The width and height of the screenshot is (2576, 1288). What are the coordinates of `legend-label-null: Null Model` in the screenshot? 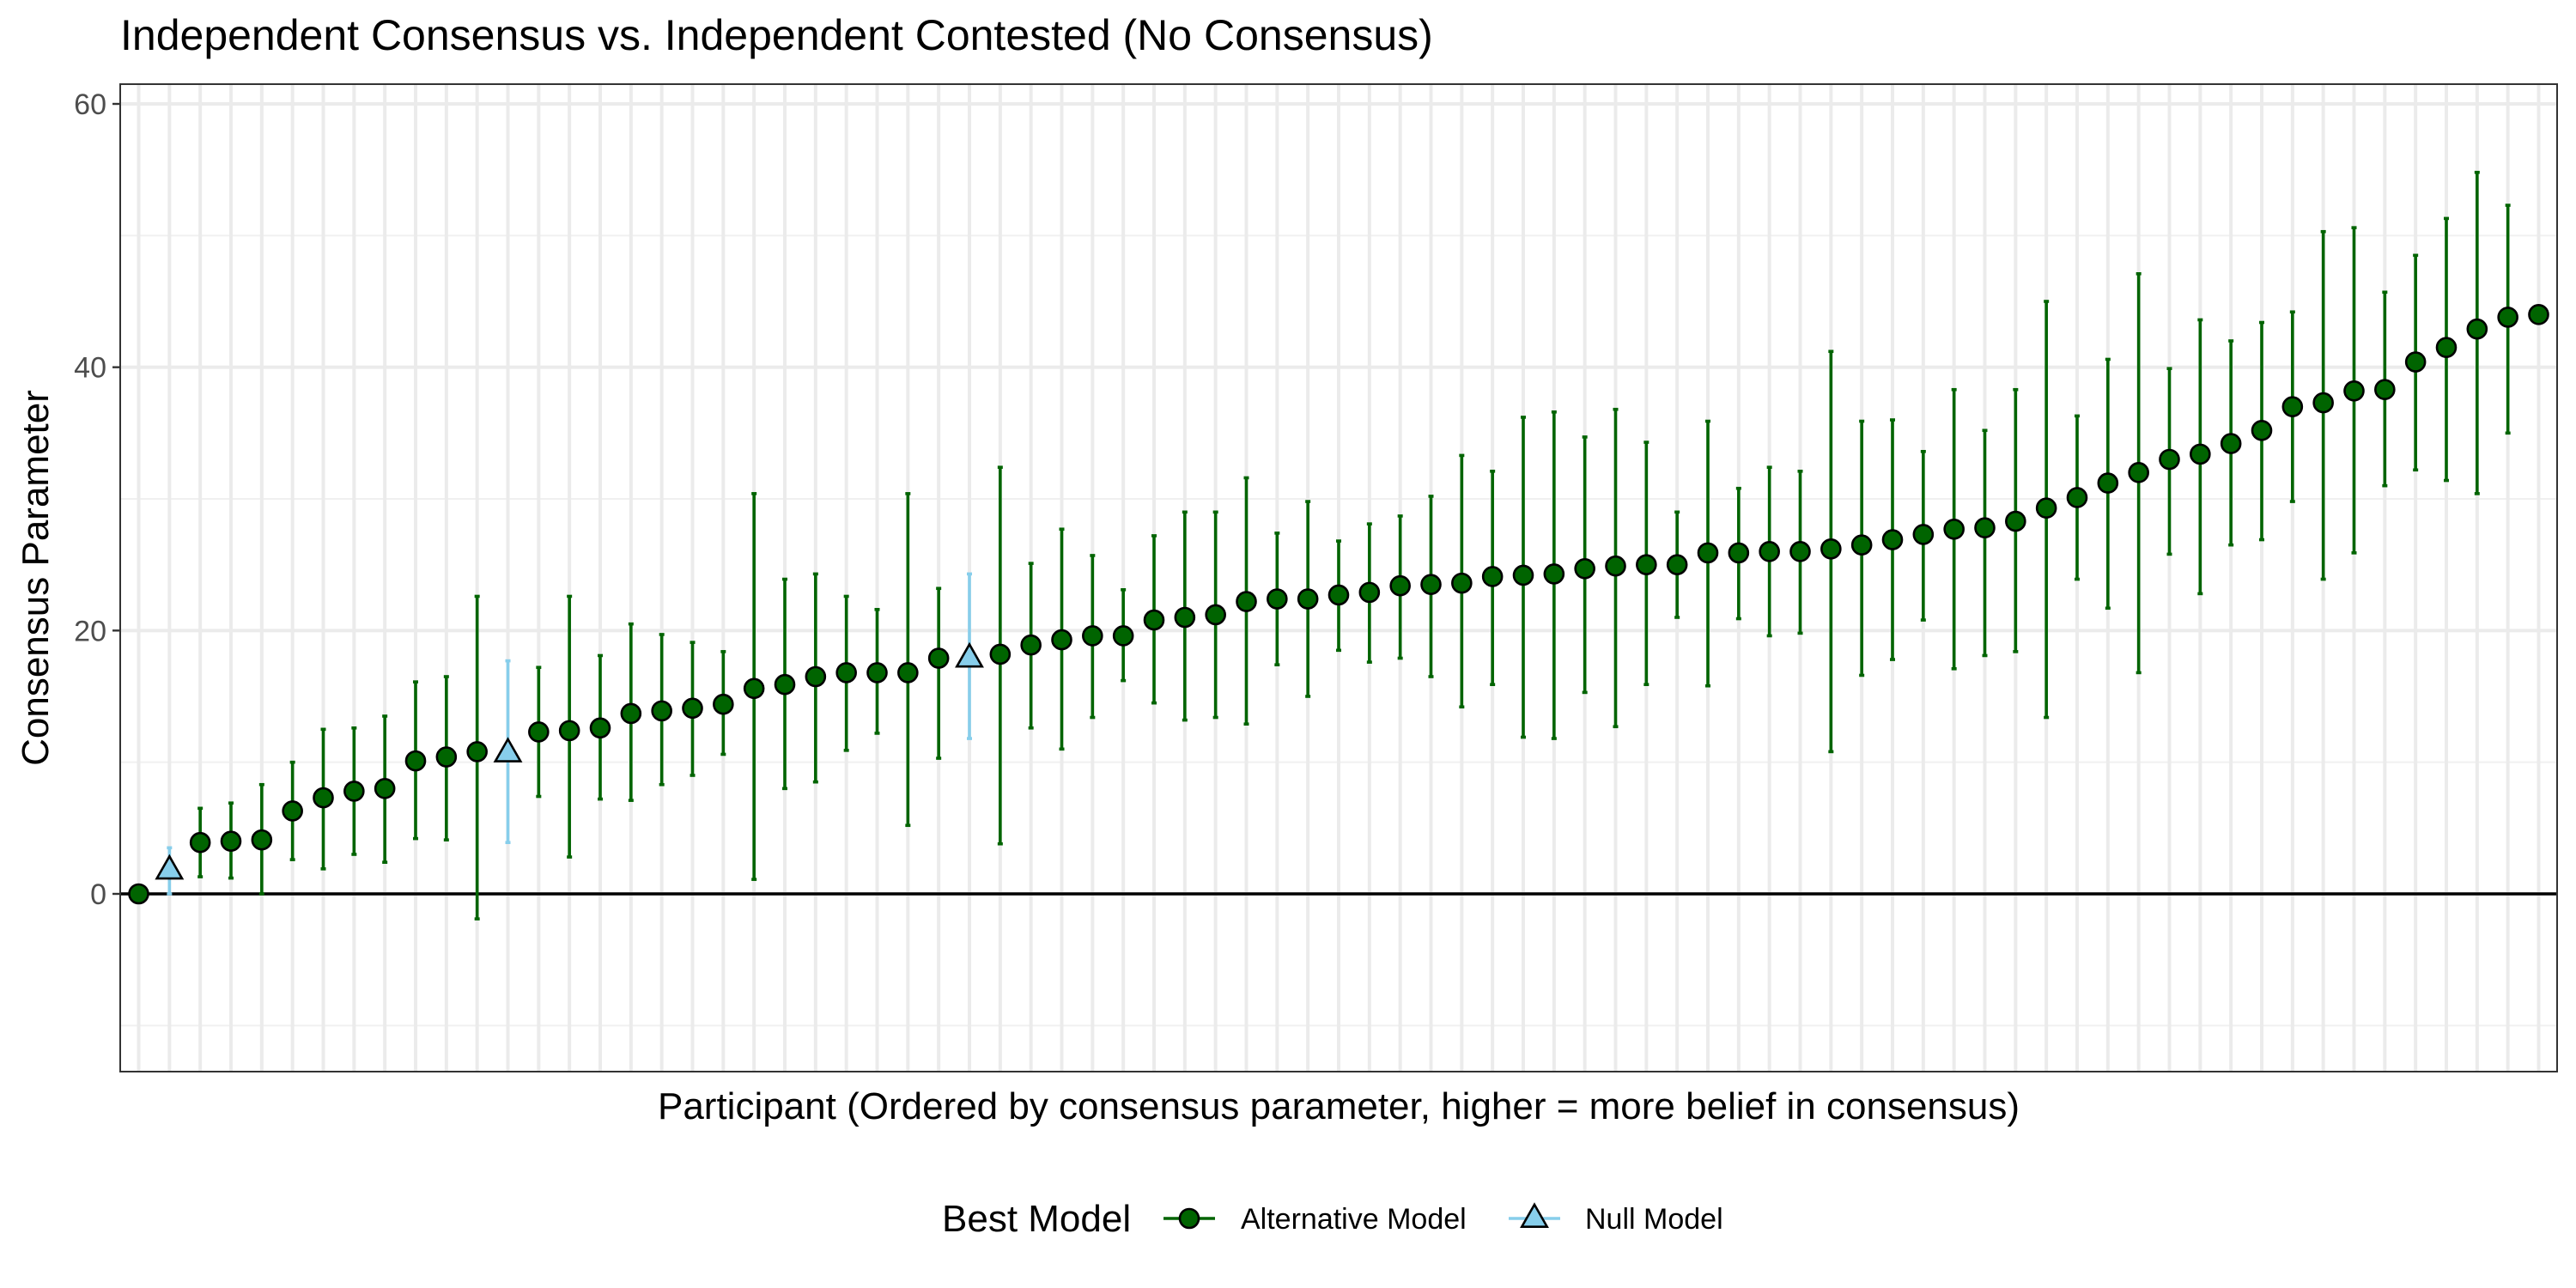 It's located at (1654, 1219).